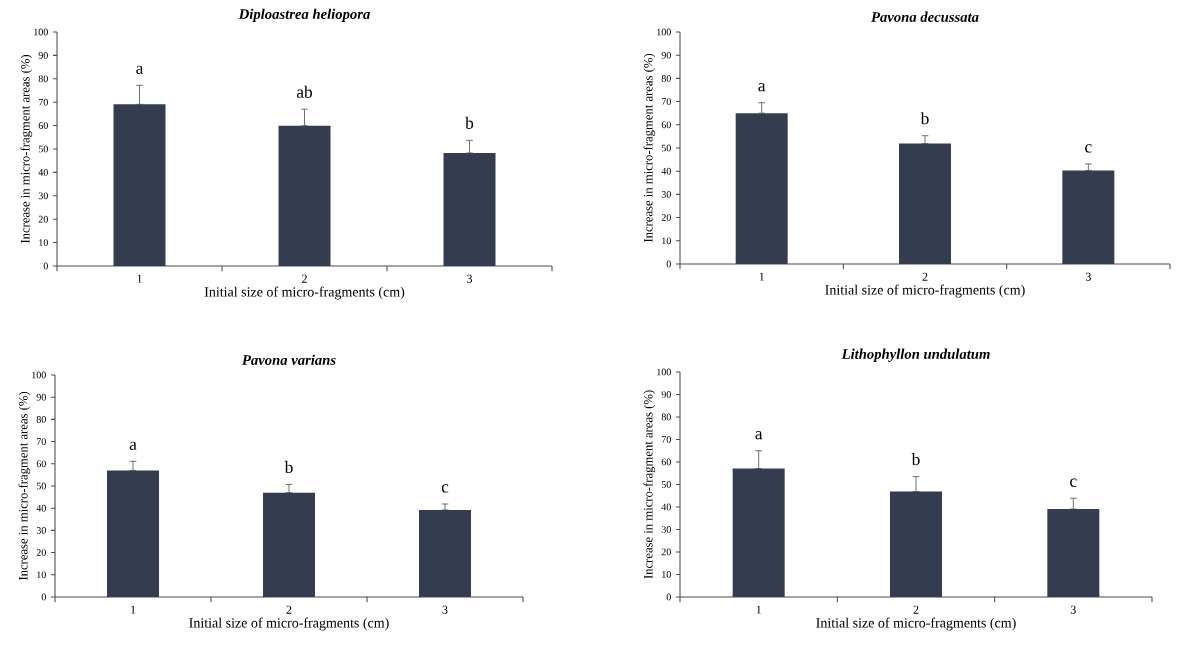  What do you see at coordinates (925, 16) in the screenshot?
I see `chart-title: Pavona decussata` at bounding box center [925, 16].